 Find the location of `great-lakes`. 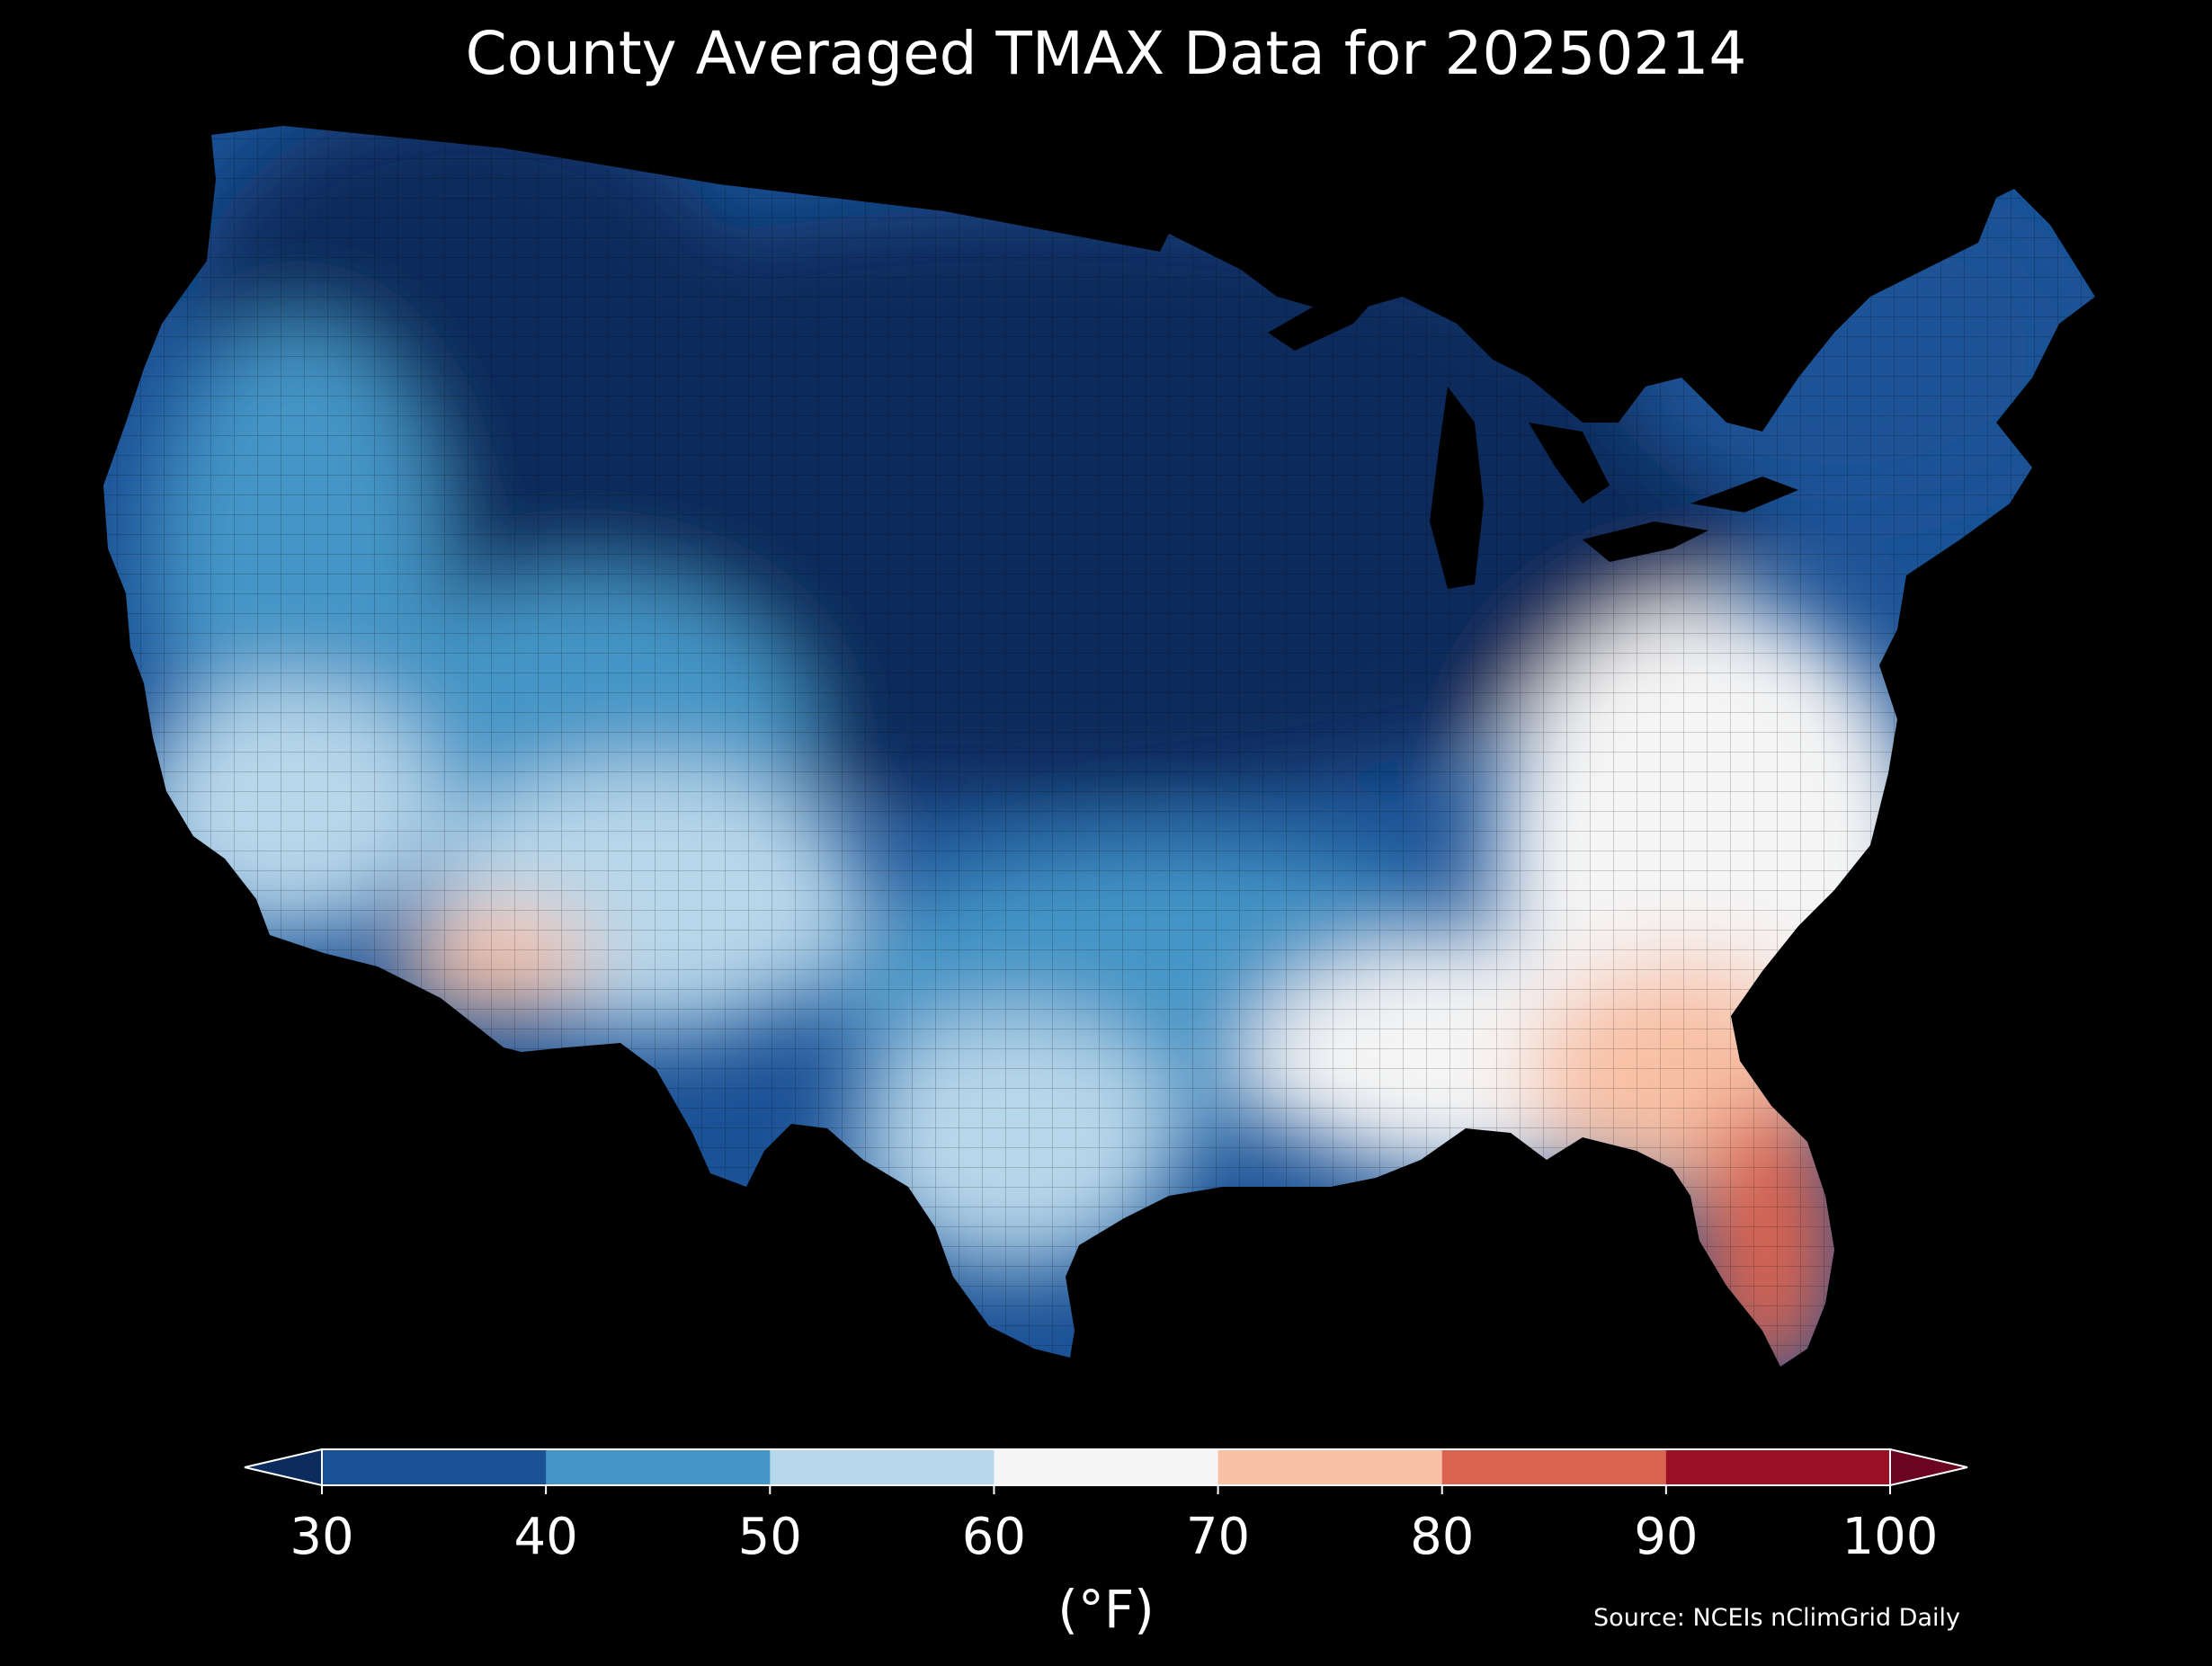

great-lakes is located at coordinates (1533, 439).